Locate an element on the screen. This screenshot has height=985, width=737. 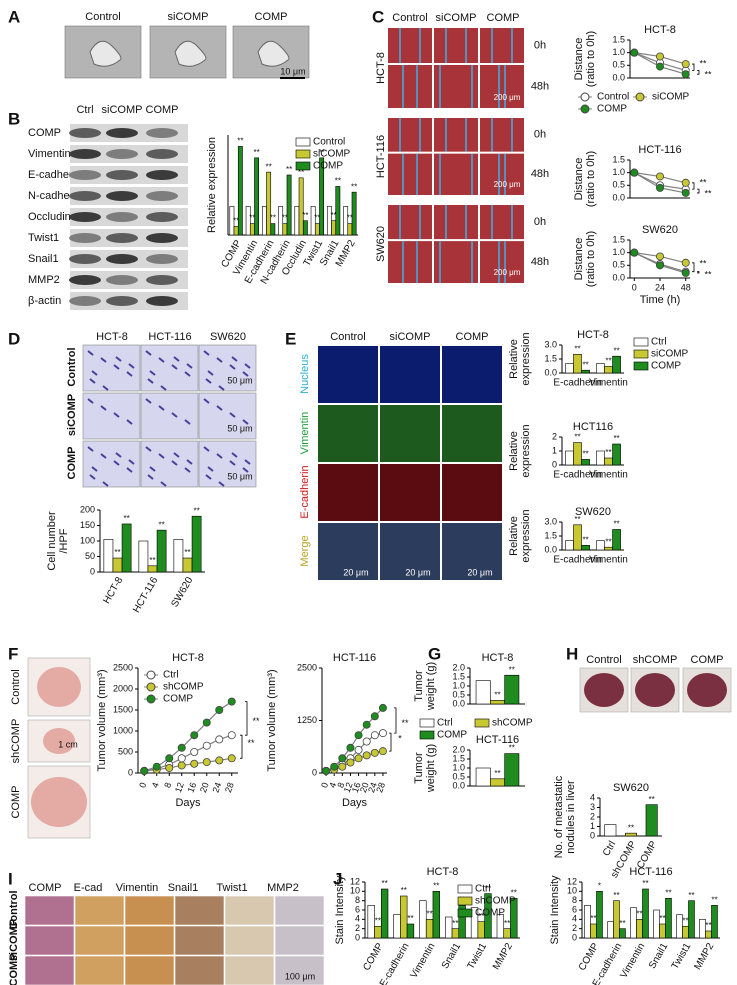
x-tick-label: Vimentin is located at coordinates (608, 560).